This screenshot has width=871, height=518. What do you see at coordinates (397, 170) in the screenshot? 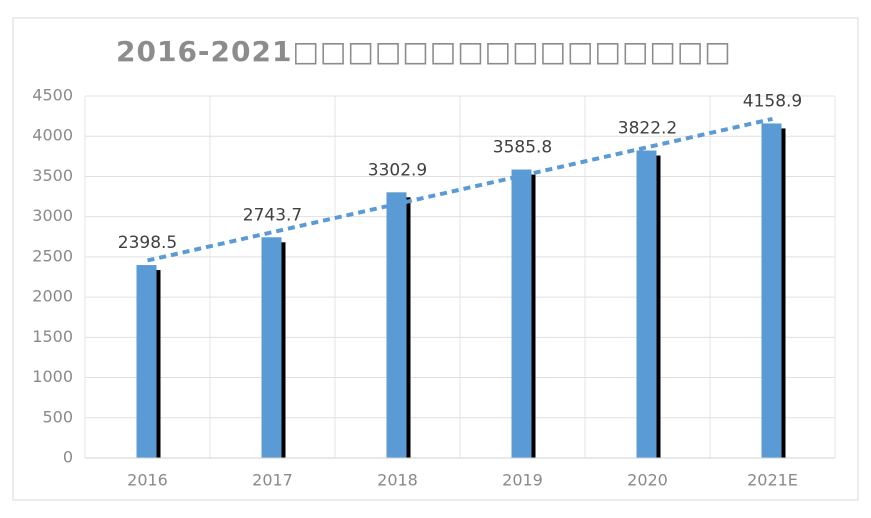
I see `value-label: 3302.9` at bounding box center [397, 170].